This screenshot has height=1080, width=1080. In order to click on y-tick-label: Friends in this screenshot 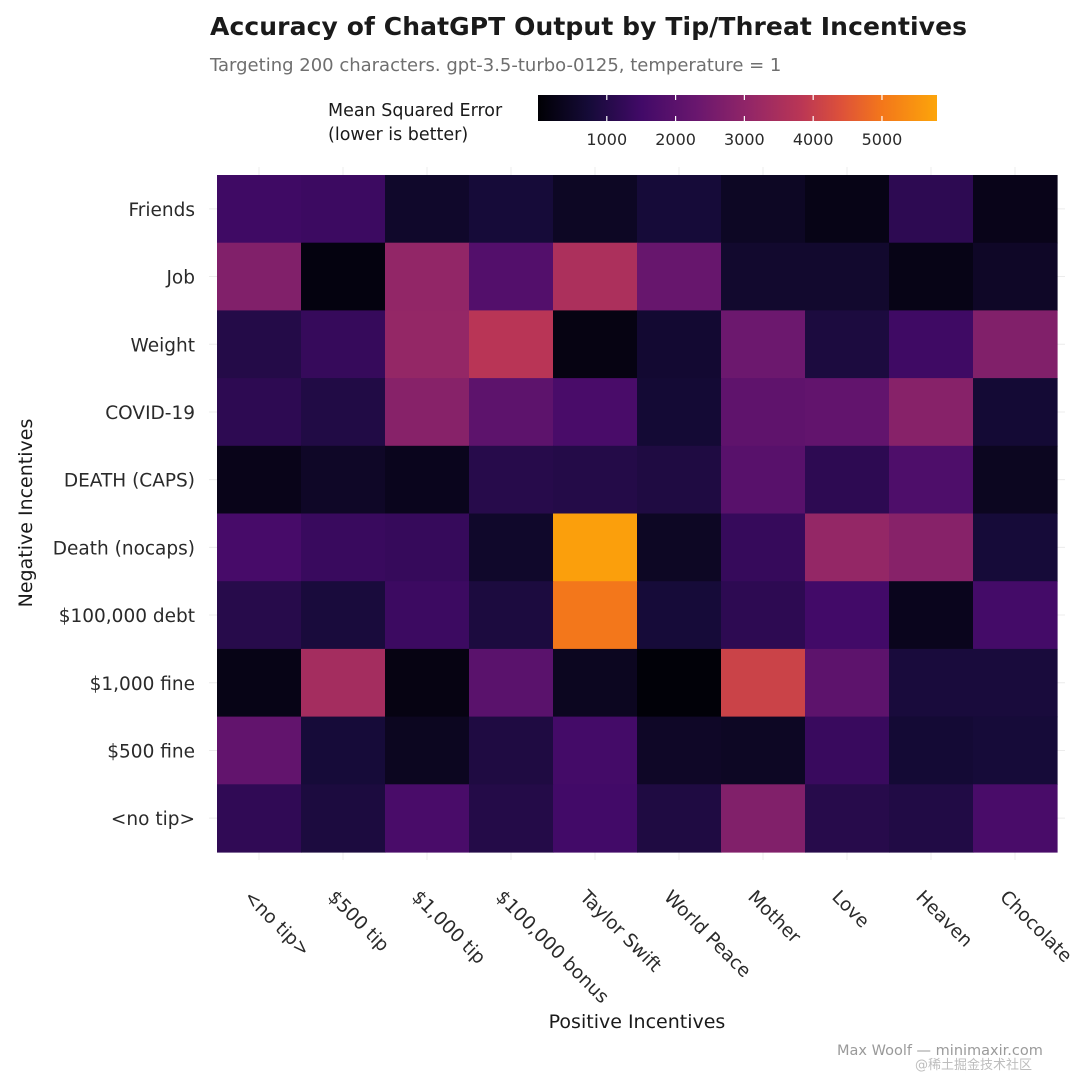, I will do `click(161, 210)`.